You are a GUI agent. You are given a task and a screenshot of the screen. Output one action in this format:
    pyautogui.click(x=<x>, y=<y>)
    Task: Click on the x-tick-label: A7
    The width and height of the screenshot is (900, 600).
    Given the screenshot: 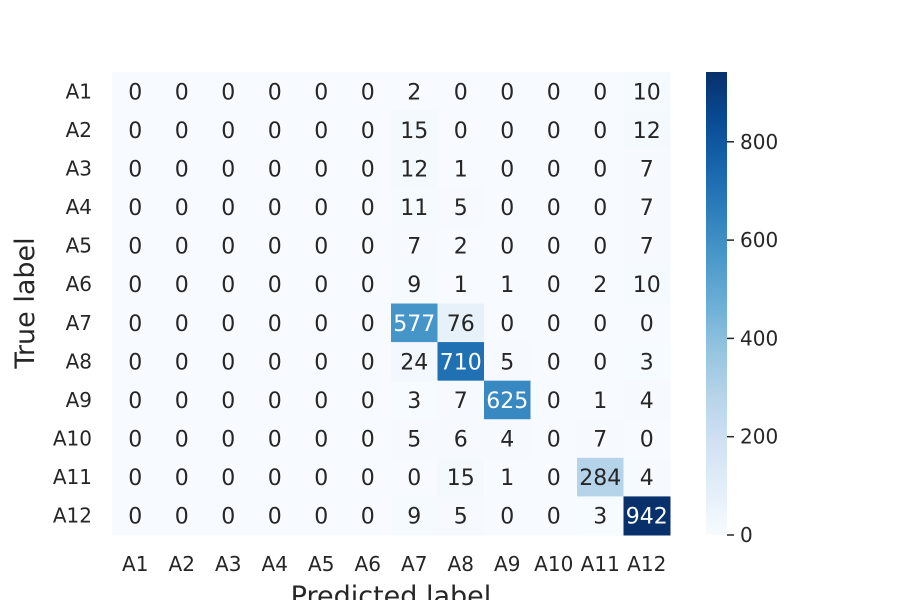 What is the action you would take?
    pyautogui.click(x=414, y=564)
    